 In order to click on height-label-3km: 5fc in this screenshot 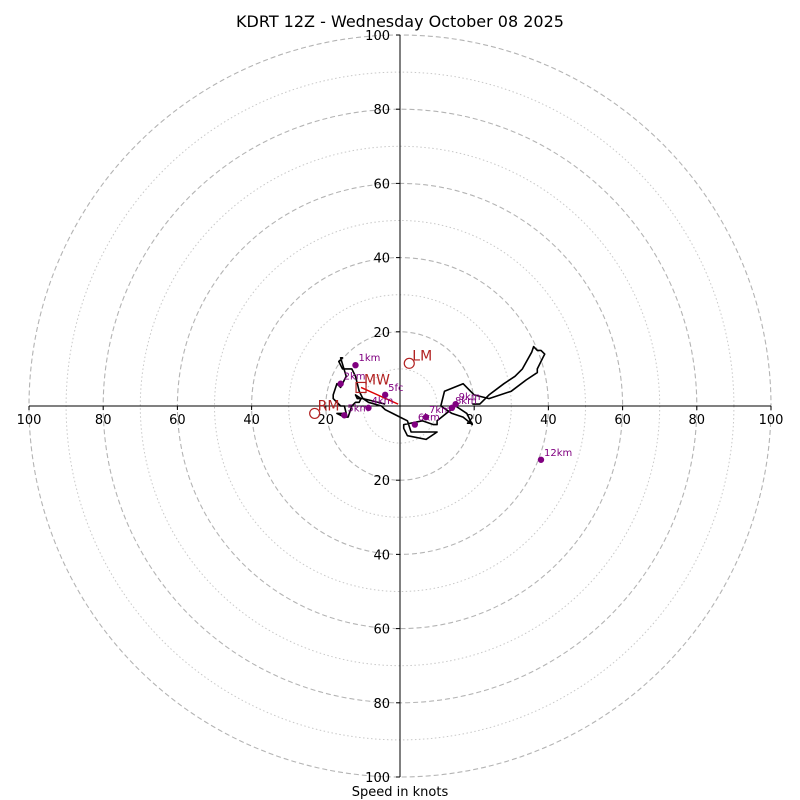, I will do `click(395, 388)`.